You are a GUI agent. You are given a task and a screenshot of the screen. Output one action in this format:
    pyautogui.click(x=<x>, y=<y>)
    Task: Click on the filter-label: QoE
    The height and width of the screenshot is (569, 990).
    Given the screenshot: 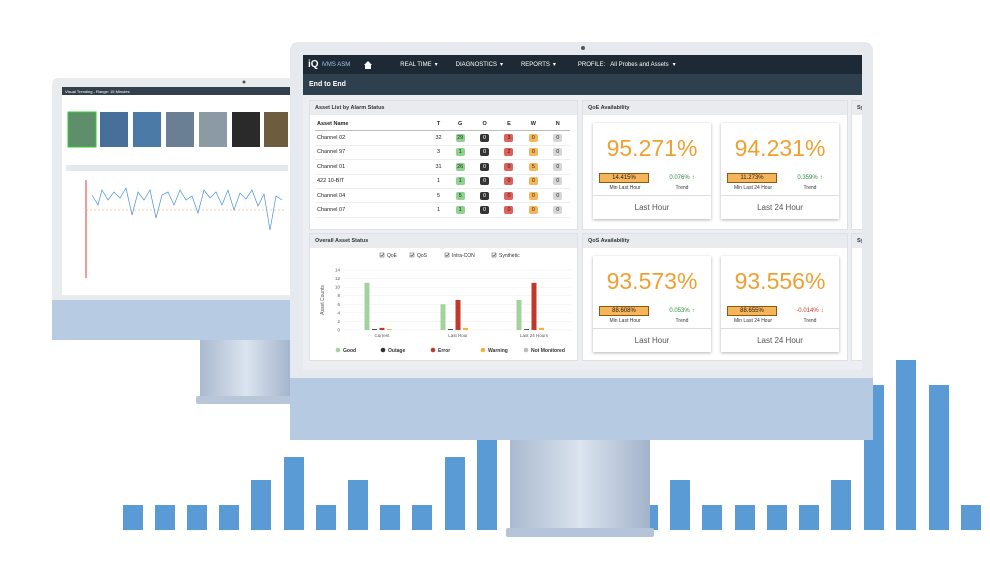 What is the action you would take?
    pyautogui.click(x=392, y=256)
    